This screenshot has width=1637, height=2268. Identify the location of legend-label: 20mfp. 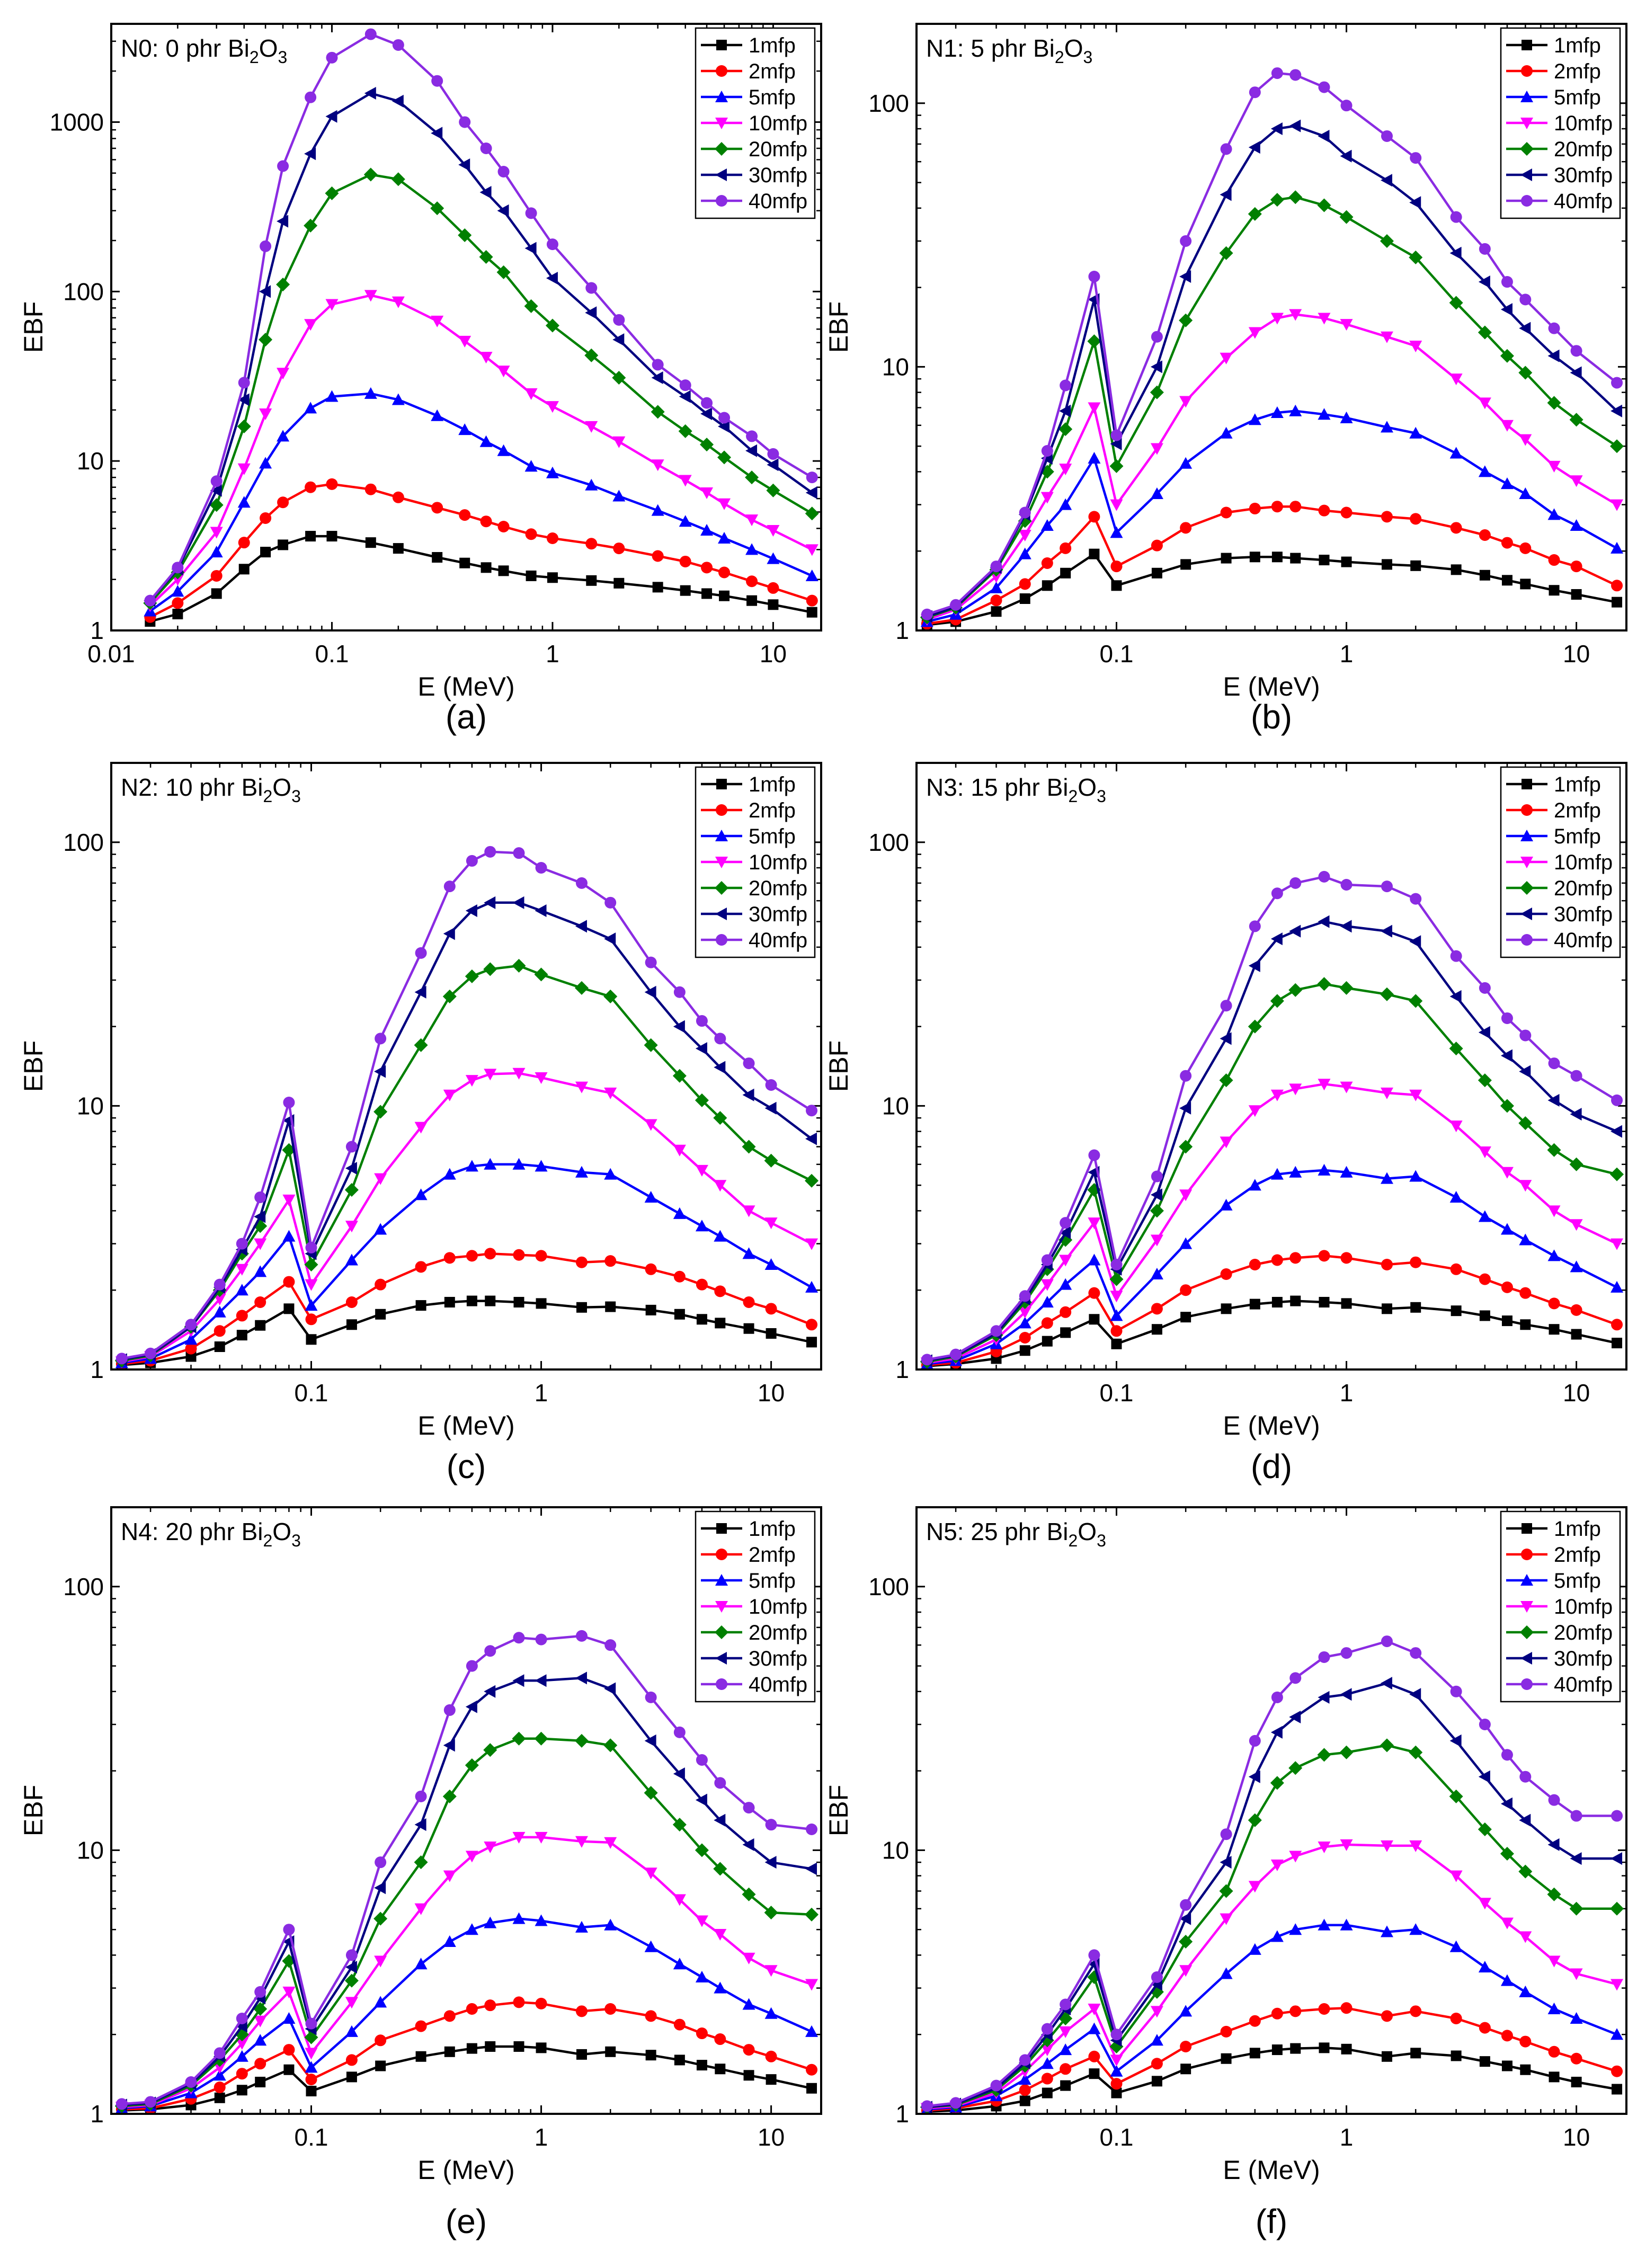
(1583, 888).